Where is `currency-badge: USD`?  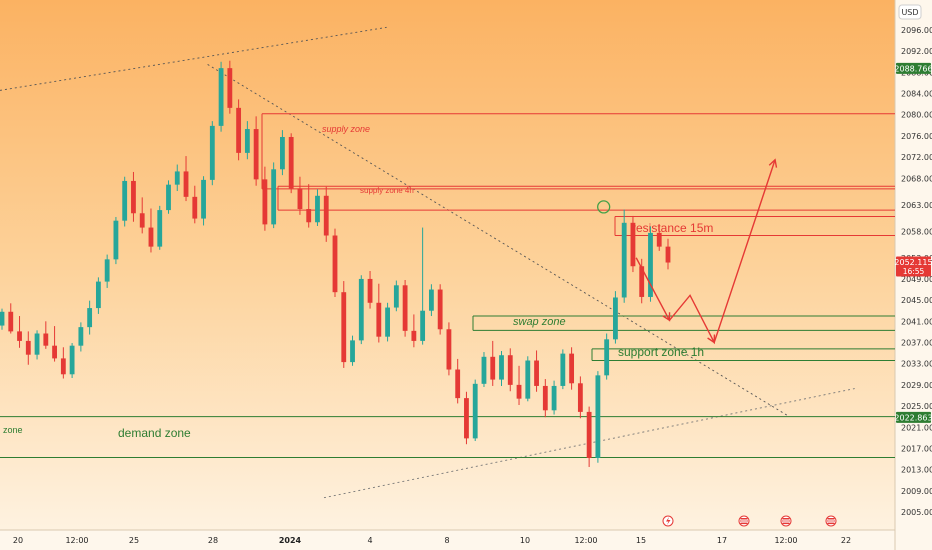 currency-badge: USD is located at coordinates (910, 12).